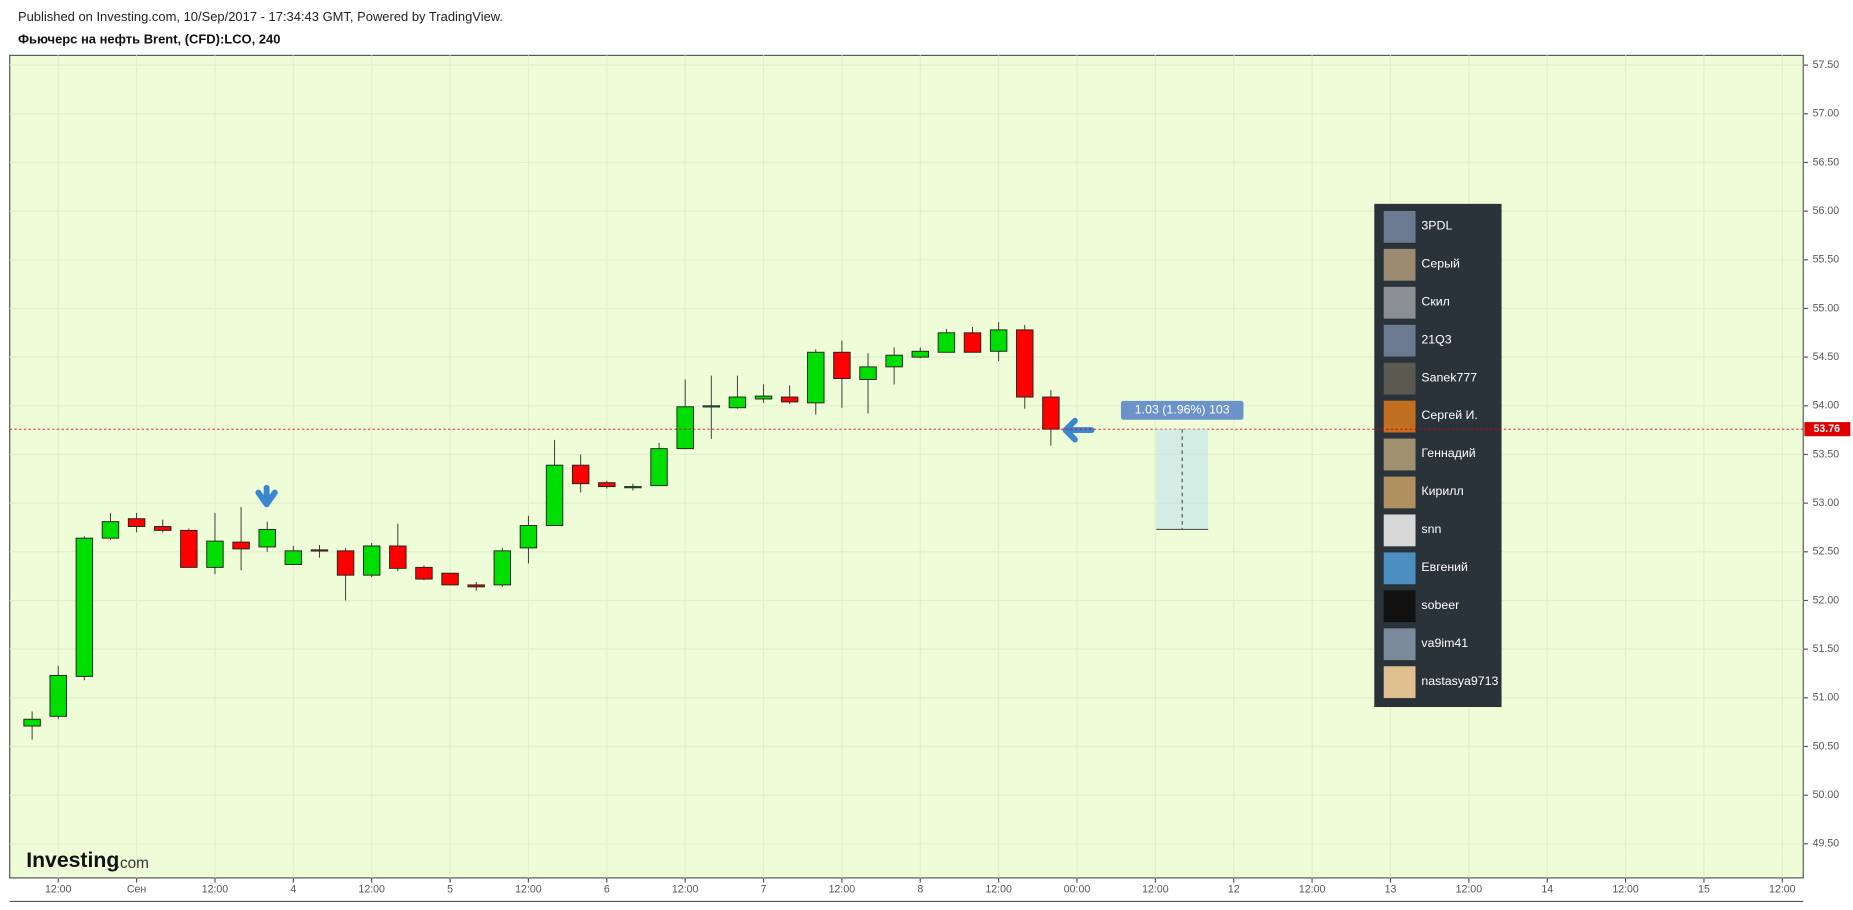 The image size is (1853, 910). What do you see at coordinates (1826, 260) in the screenshot?
I see `y-tick-label: 55.50` at bounding box center [1826, 260].